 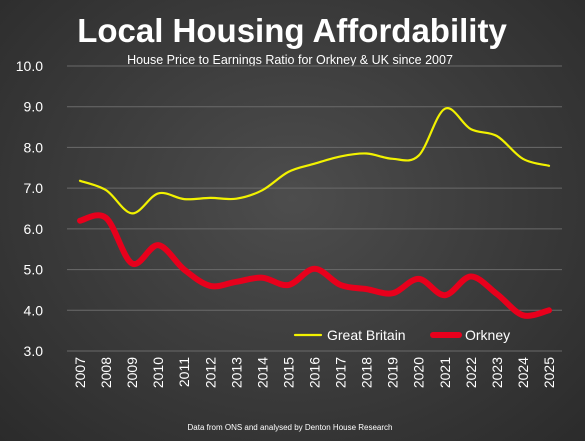 I want to click on y-tick-label: 9.0, so click(x=34, y=107).